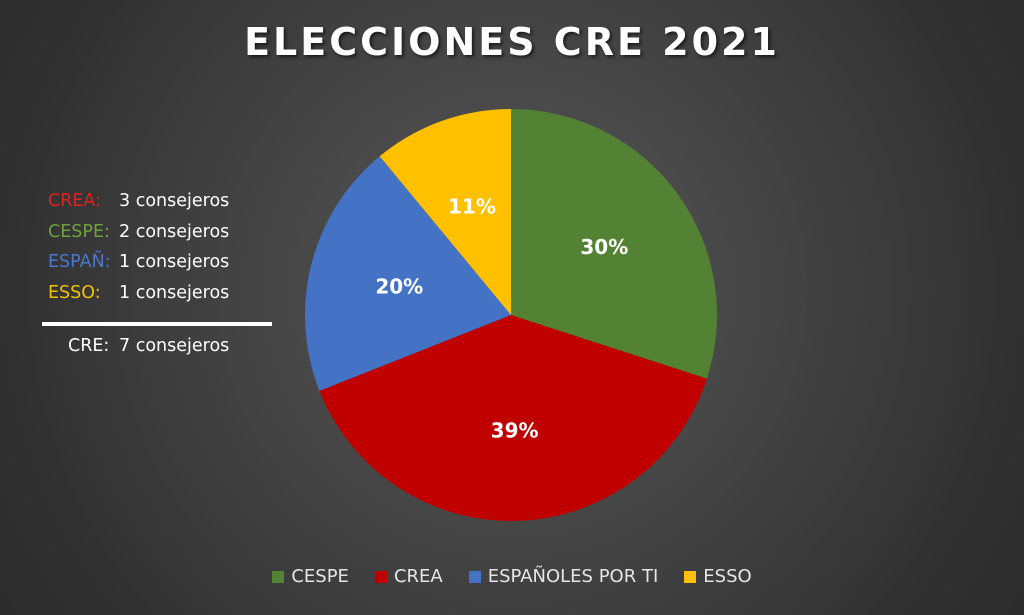  Describe the element at coordinates (604, 247) in the screenshot. I see `data-label-cespe: 30%` at that location.